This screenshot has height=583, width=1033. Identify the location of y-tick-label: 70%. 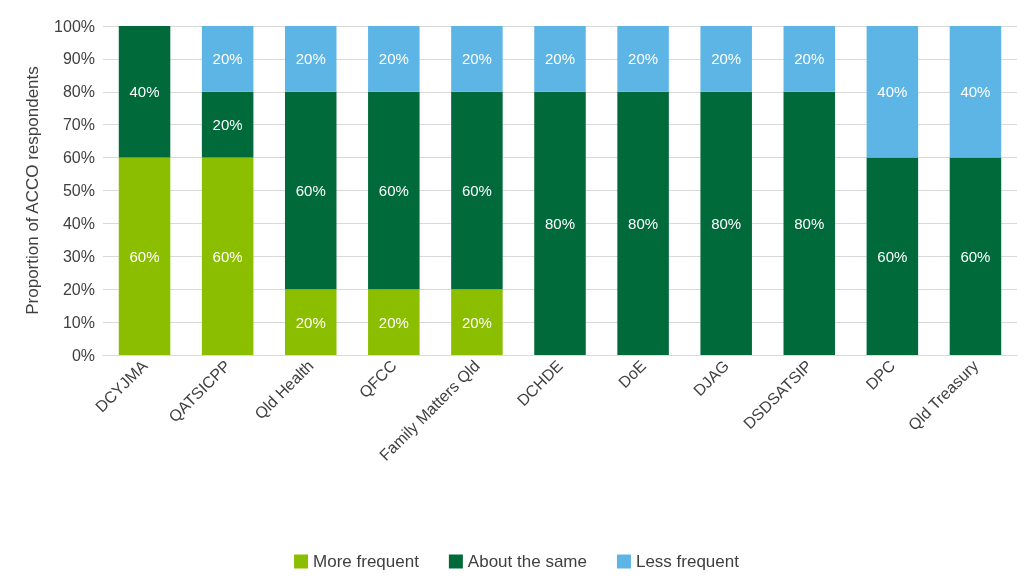
(78, 125).